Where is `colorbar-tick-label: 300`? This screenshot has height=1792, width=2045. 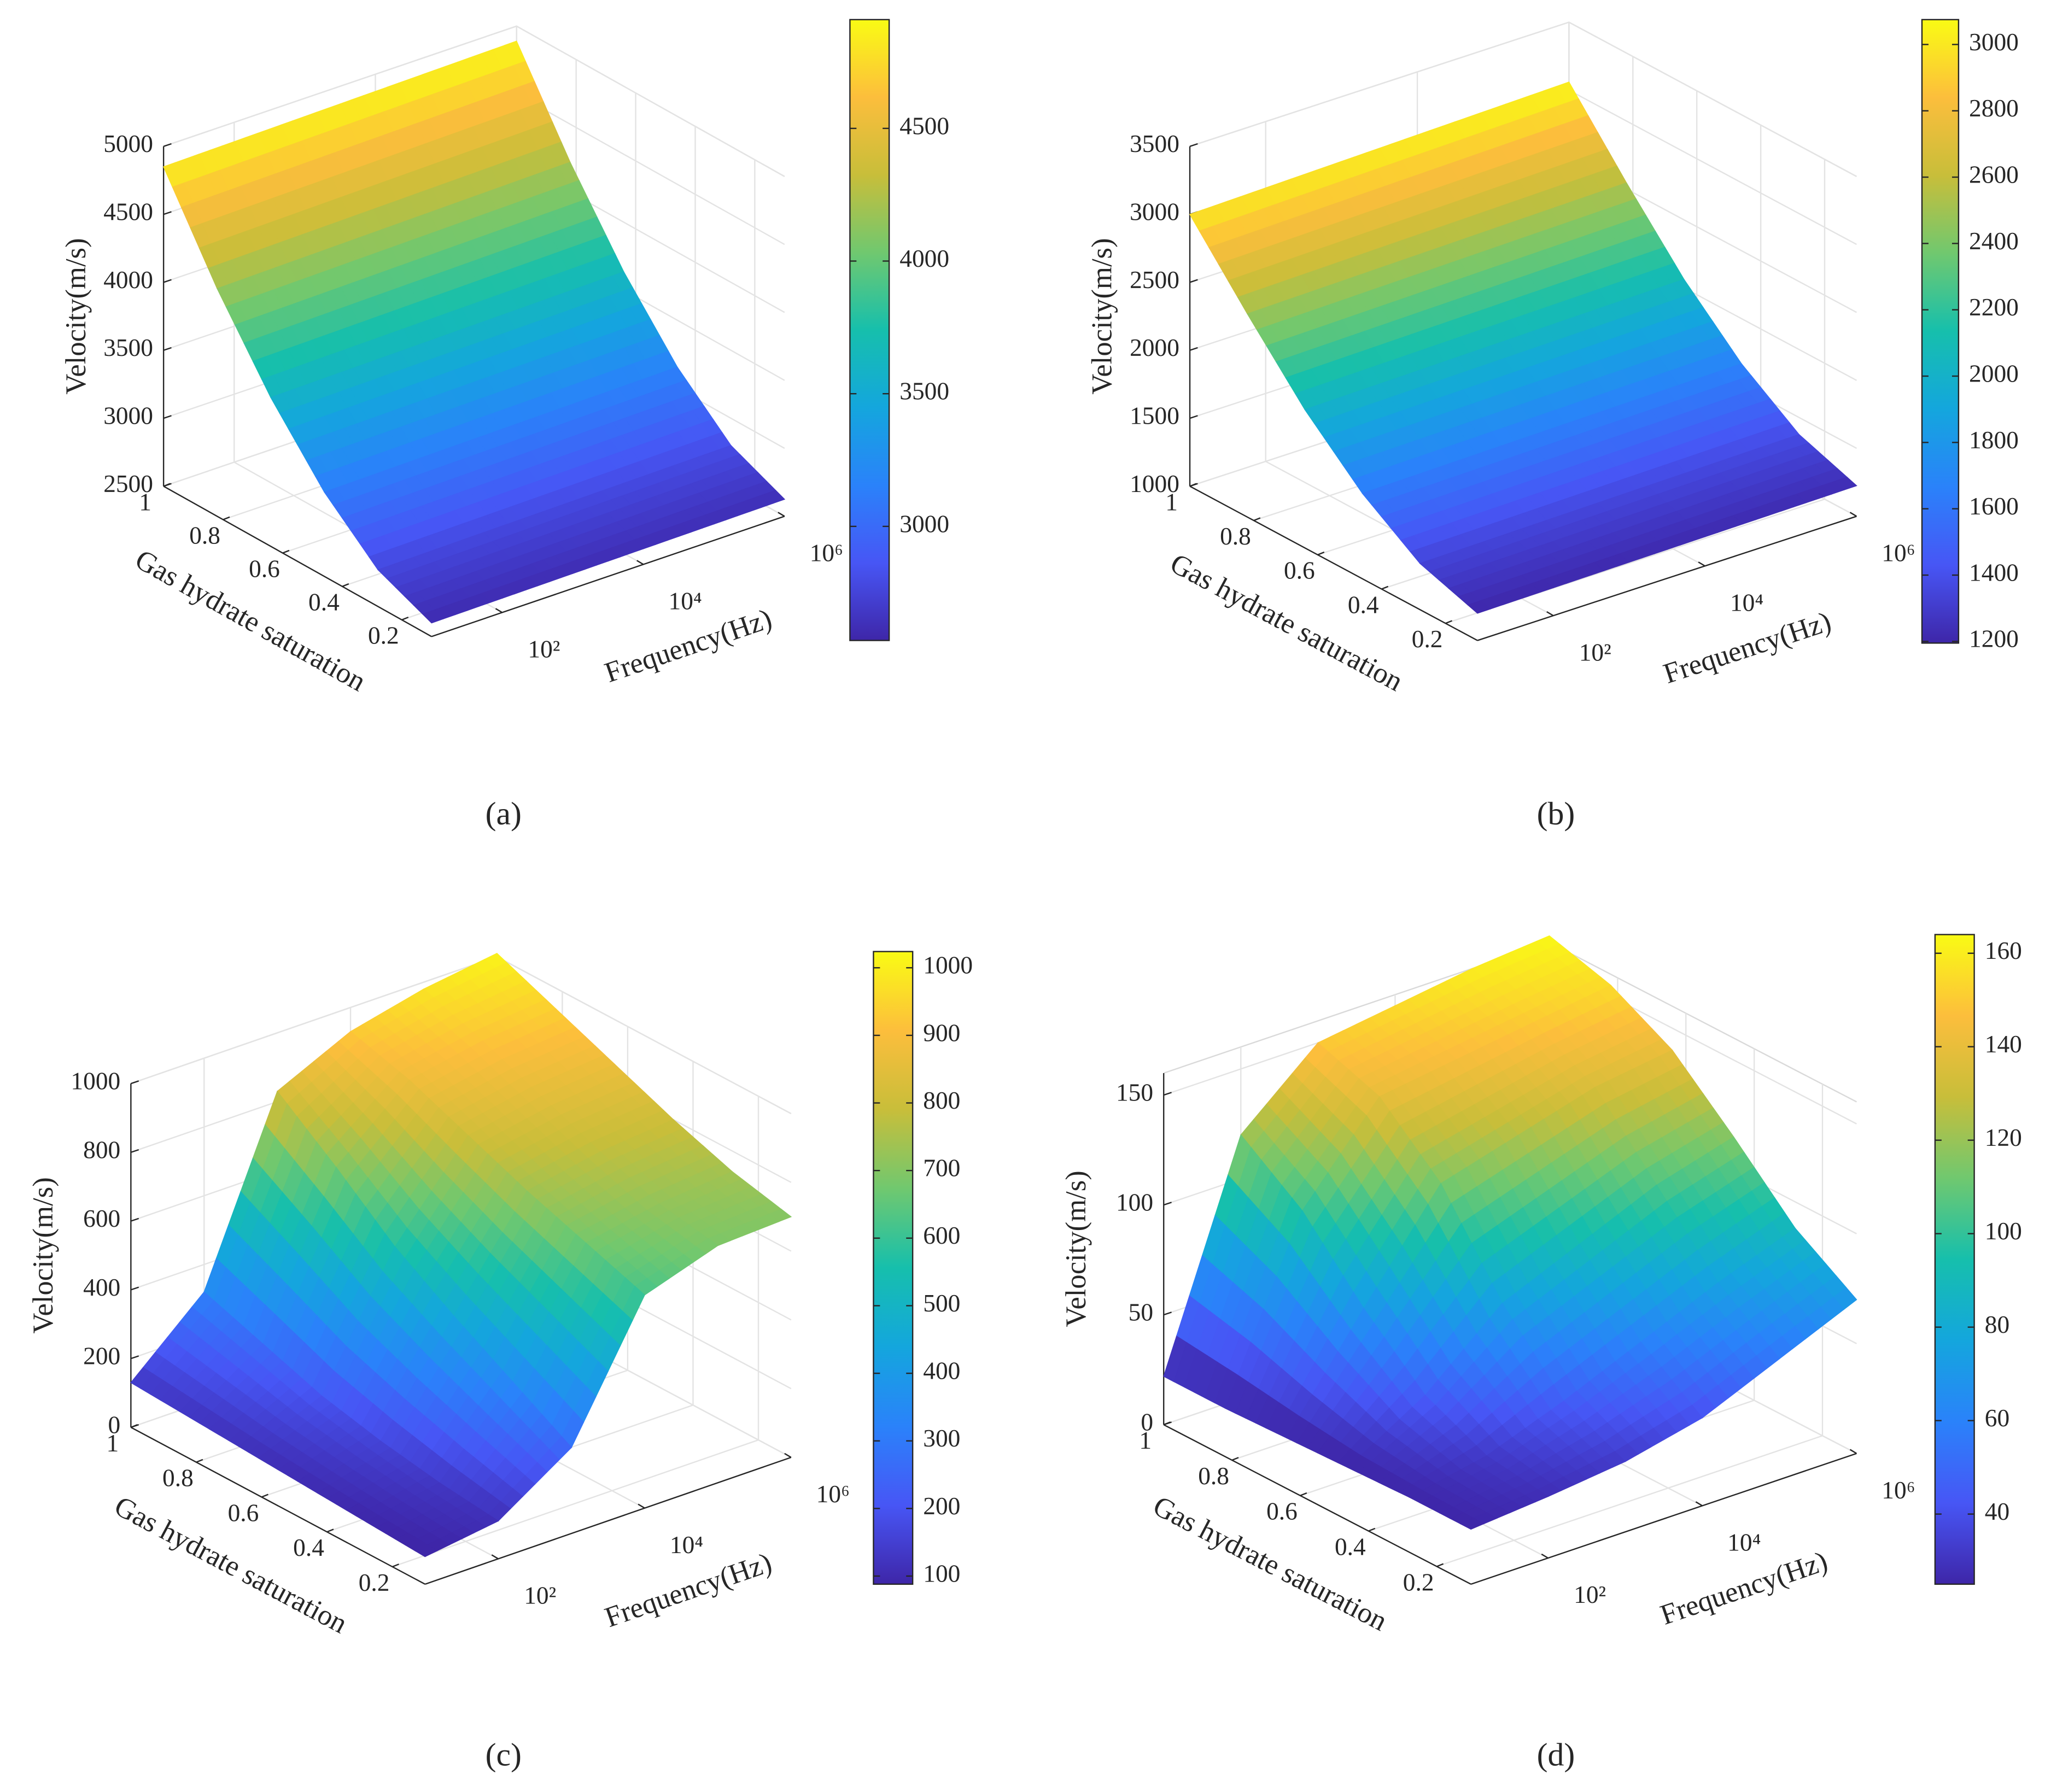
colorbar-tick-label: 300 is located at coordinates (941, 1439).